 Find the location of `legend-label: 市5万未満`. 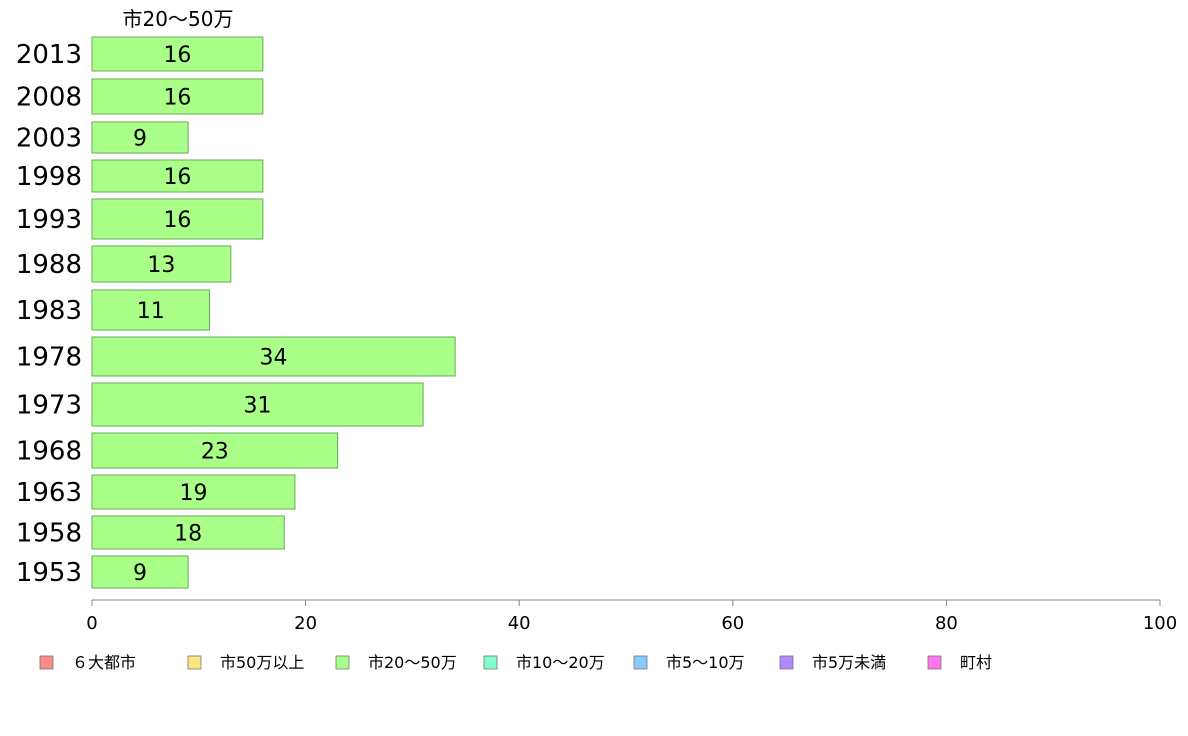

legend-label: 市5万未満 is located at coordinates (849, 662).